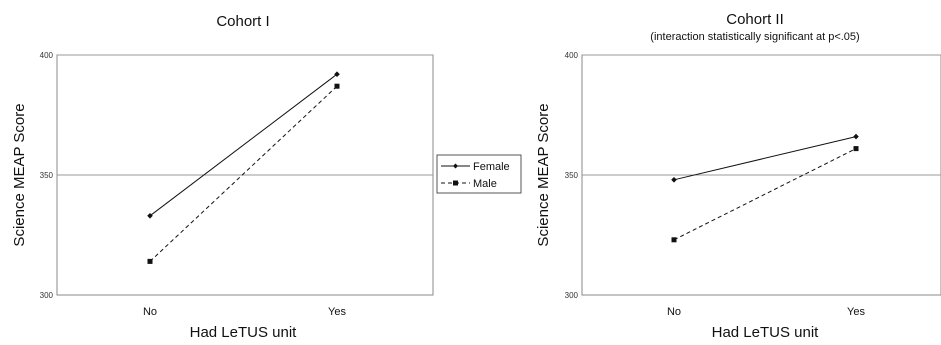 The image size is (941, 345). What do you see at coordinates (242, 21) in the screenshot?
I see `chart-title: Cohort I` at bounding box center [242, 21].